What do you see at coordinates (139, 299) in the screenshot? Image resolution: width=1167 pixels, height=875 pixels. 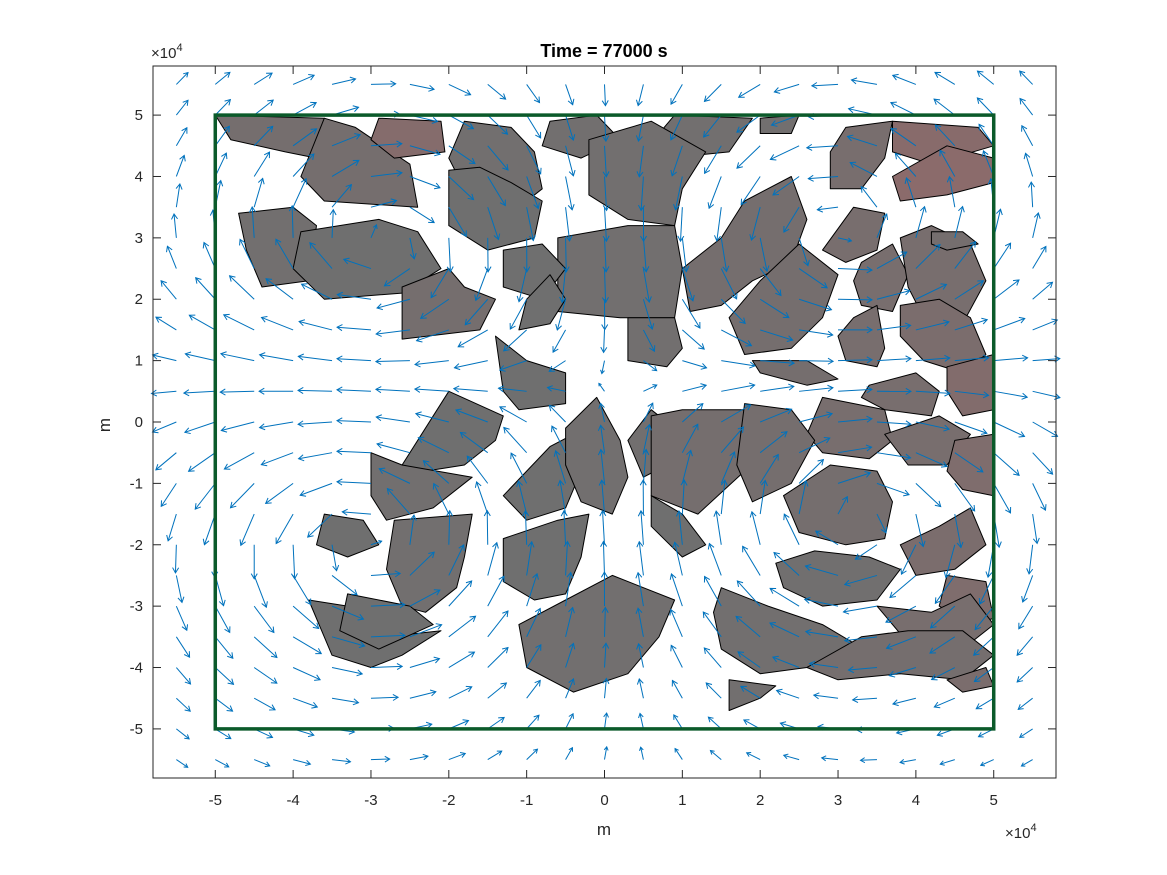 I see `y-tick-label: 2` at bounding box center [139, 299].